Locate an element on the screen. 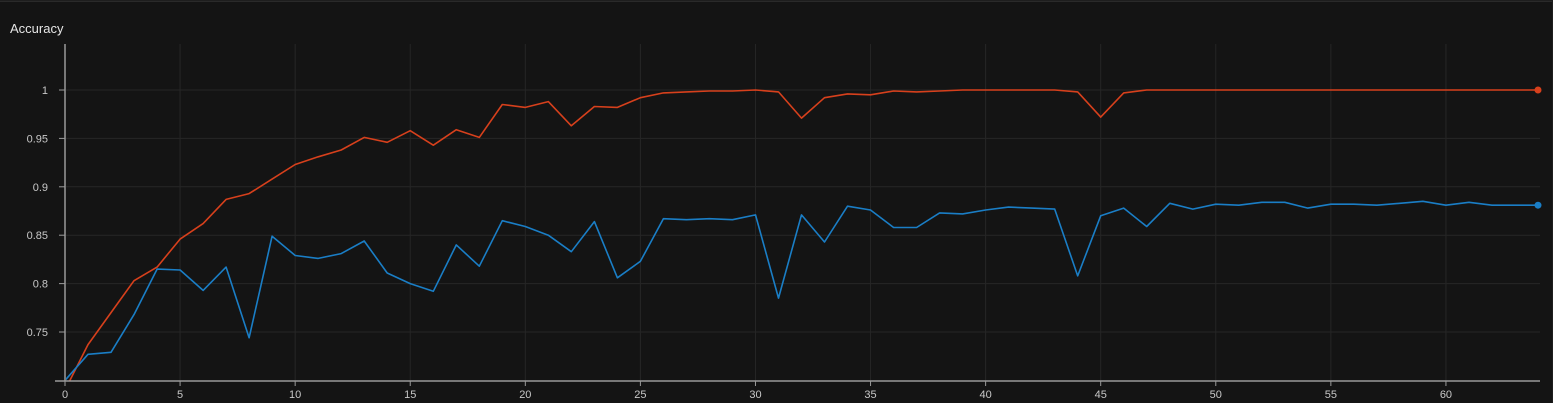 This screenshot has height=403, width=1553. y-tick-label: 0.9 is located at coordinates (40, 188).